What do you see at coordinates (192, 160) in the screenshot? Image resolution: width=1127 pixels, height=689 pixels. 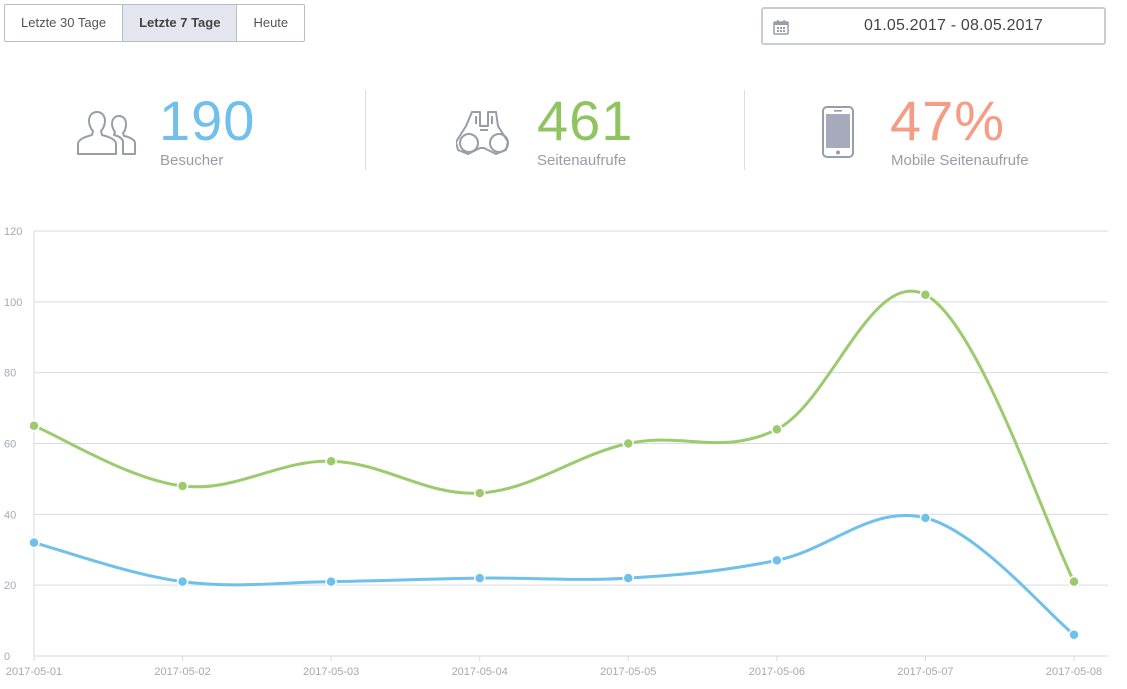 I see `kpi-visitors-label: Besucher` at bounding box center [192, 160].